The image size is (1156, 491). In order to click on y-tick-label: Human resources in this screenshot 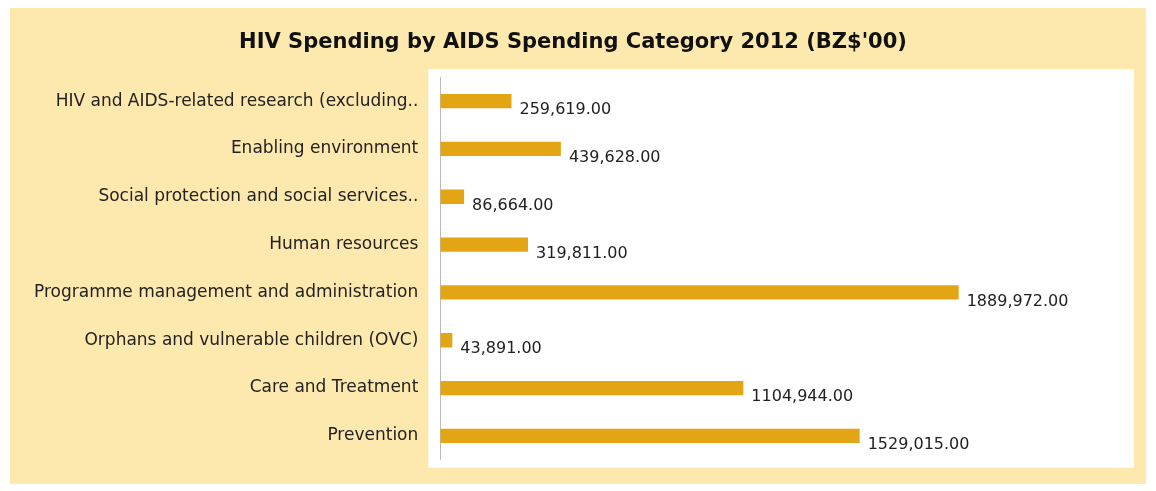, I will do `click(344, 243)`.